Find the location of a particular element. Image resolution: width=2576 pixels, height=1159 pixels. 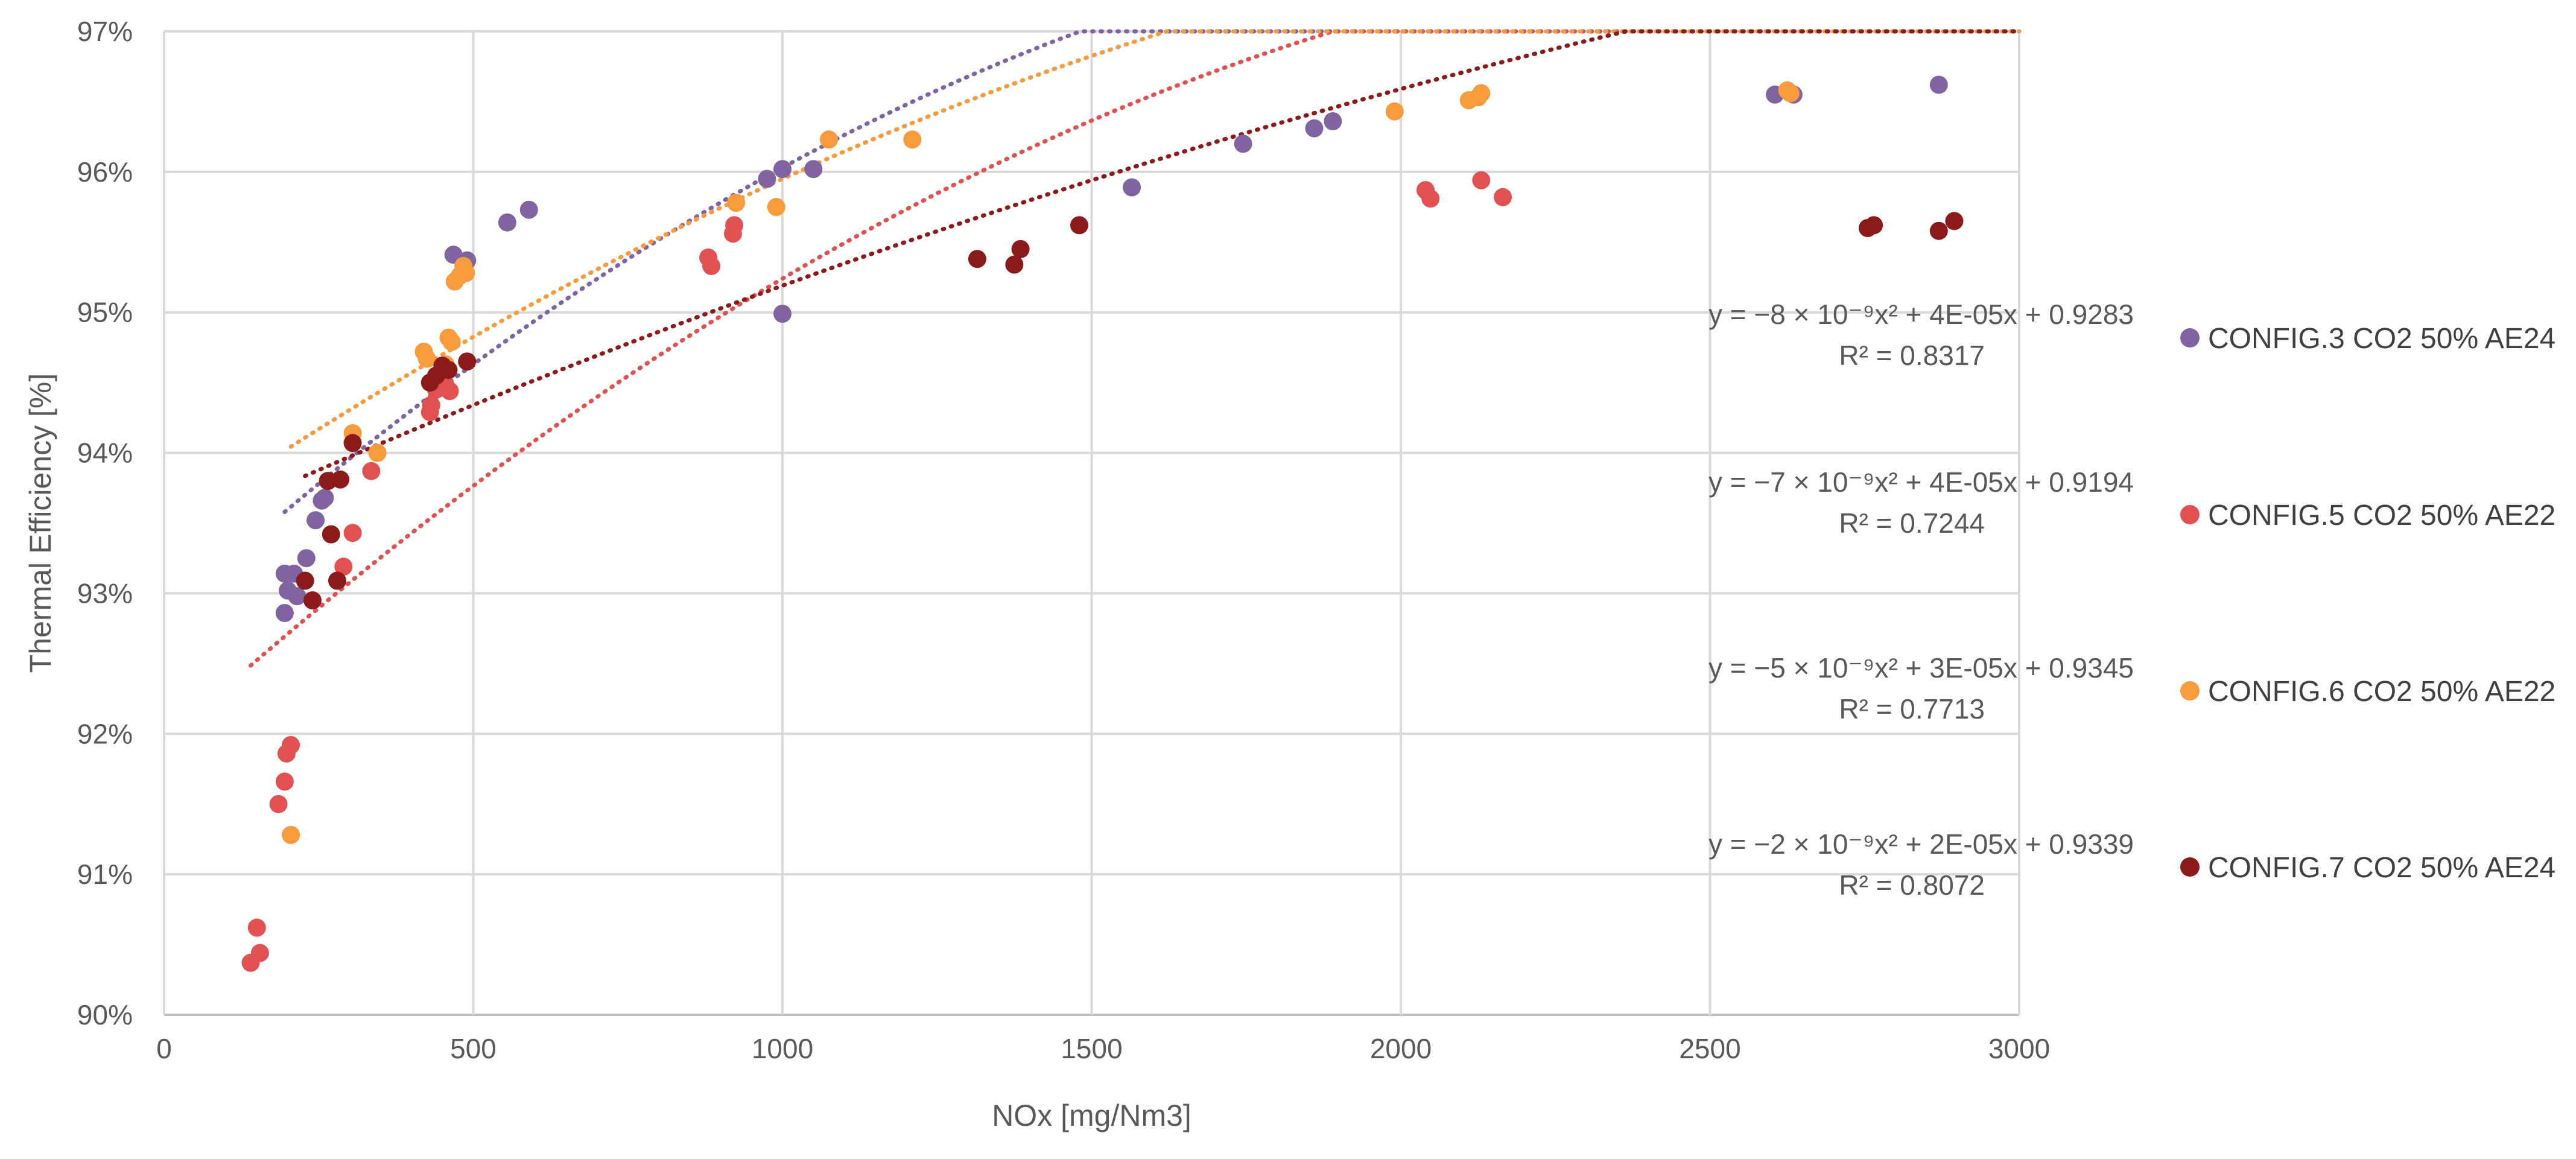

trendline-equation: y = −2 × 10⁻⁹x² + 2E-05x + 0.9339 is located at coordinates (1921, 844).